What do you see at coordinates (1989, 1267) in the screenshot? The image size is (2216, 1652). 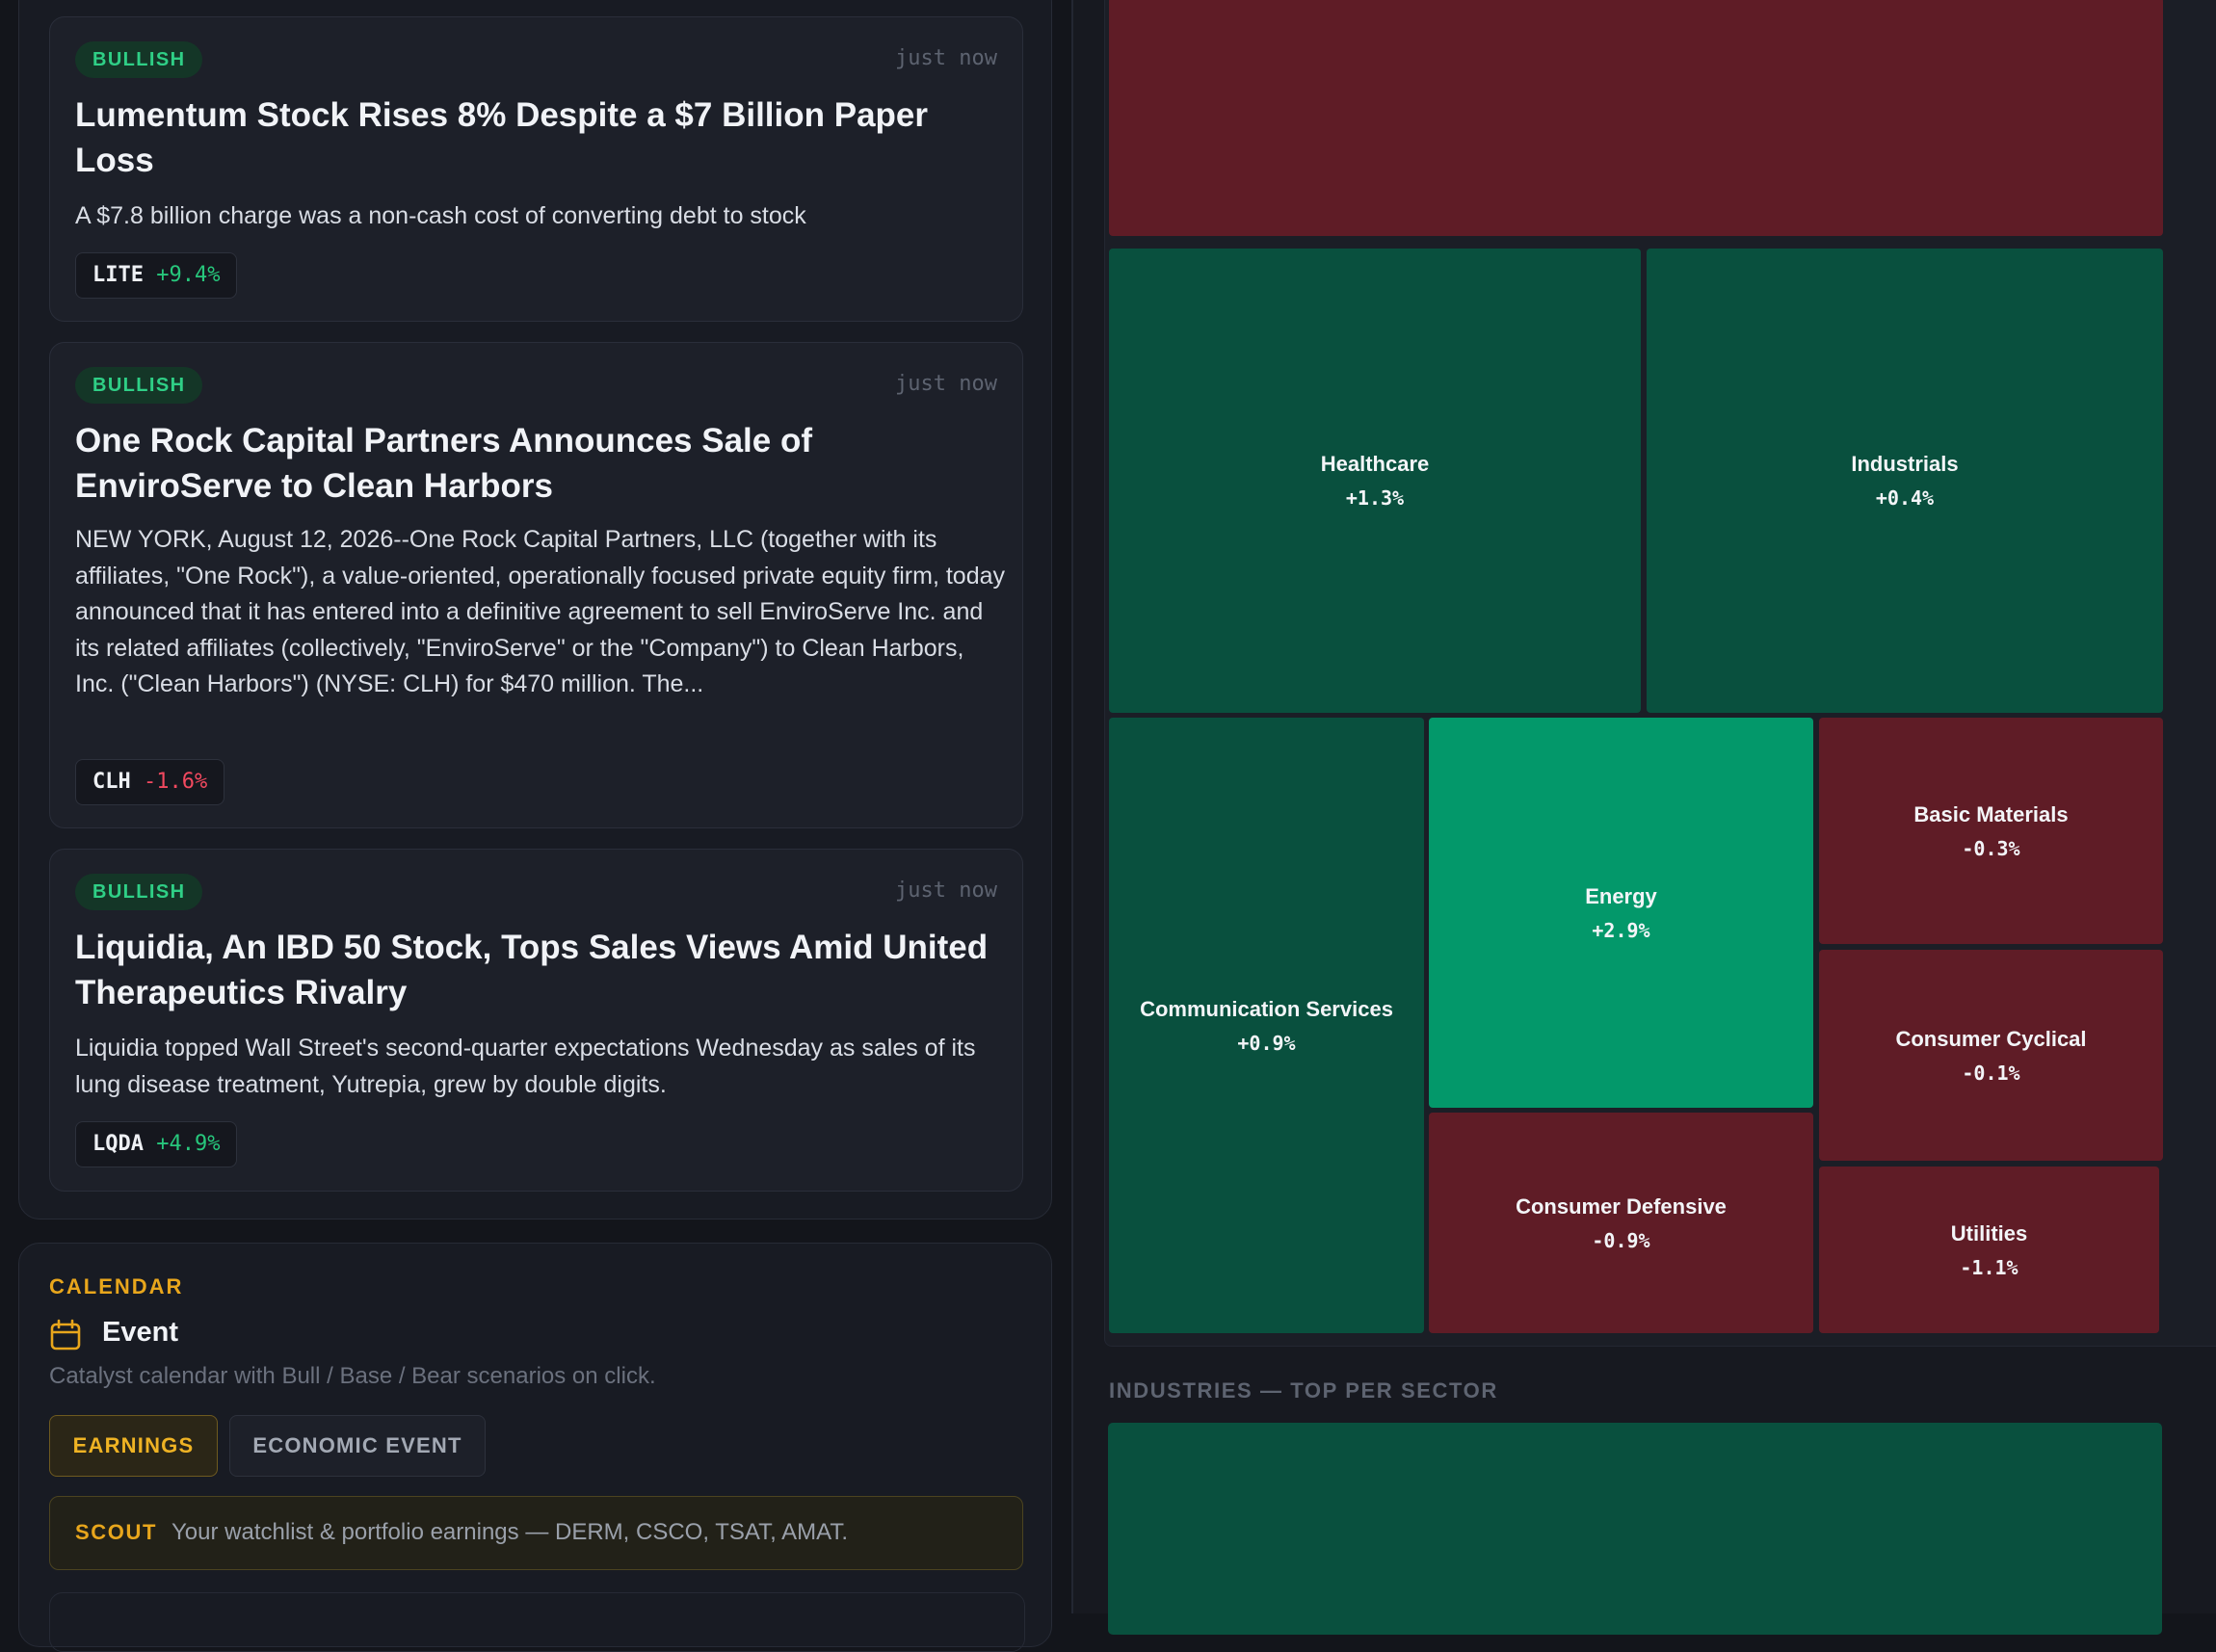 I see `tile-sector-change: -1.1%` at bounding box center [1989, 1267].